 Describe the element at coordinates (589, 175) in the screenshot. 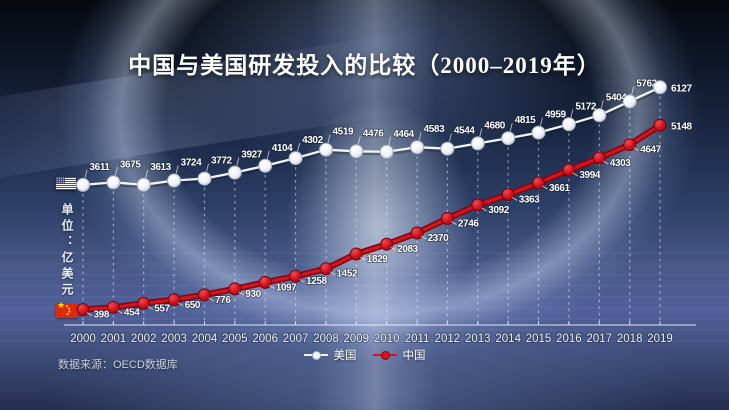

I see `cn-value-label: 3994` at that location.